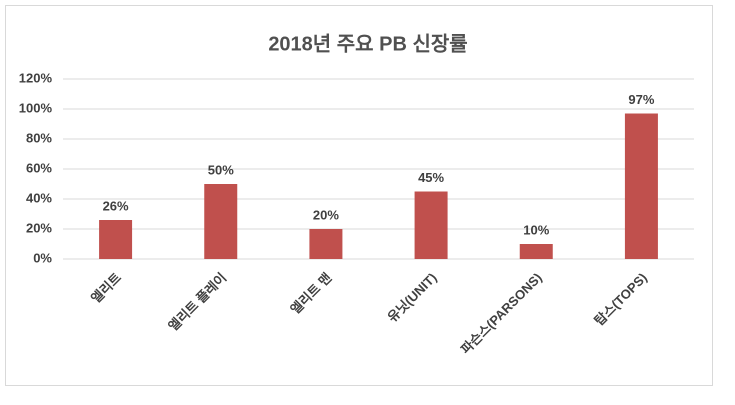 The image size is (735, 405). Describe the element at coordinates (536, 229) in the screenshot. I see `value-label: 10%` at that location.